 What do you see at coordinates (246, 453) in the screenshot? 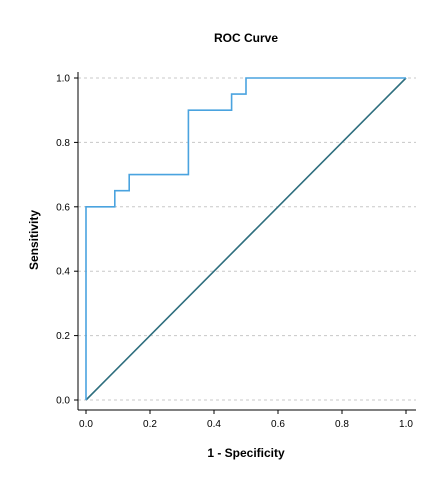
I see `x-axis-label: 1 - Specificity` at bounding box center [246, 453].